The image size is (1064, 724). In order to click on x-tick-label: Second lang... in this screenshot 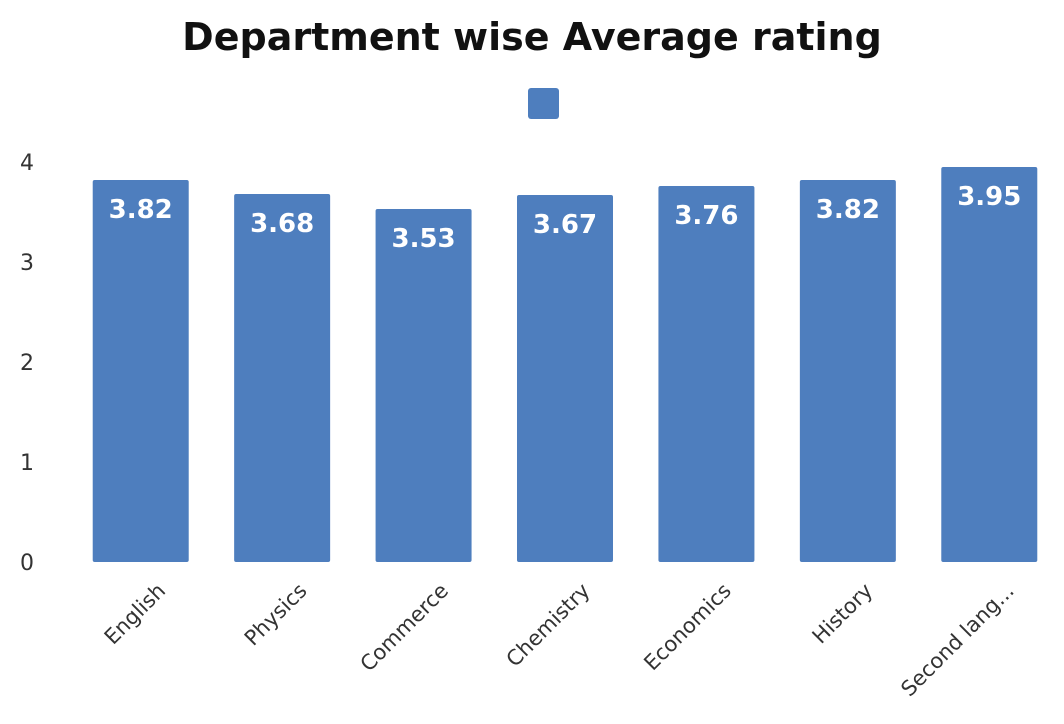, I will do `click(957, 640)`.